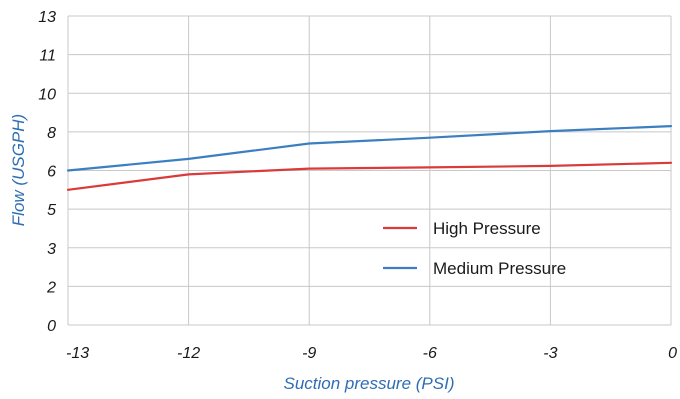  What do you see at coordinates (309, 353) in the screenshot?
I see `x-tick-label: -9` at bounding box center [309, 353].